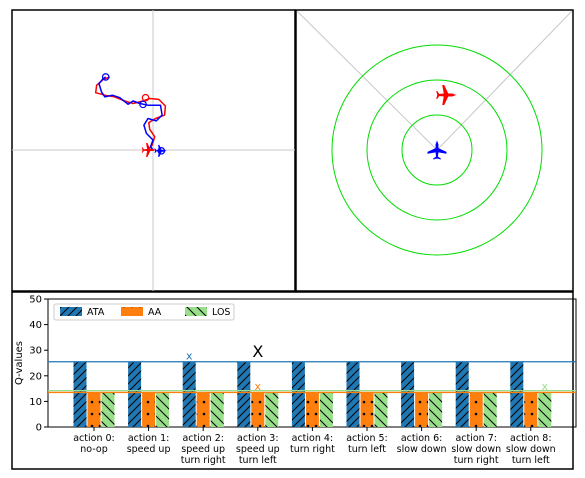 The height and width of the screenshot is (478, 585). I want to click on legend-label-los: LOS, so click(221, 312).